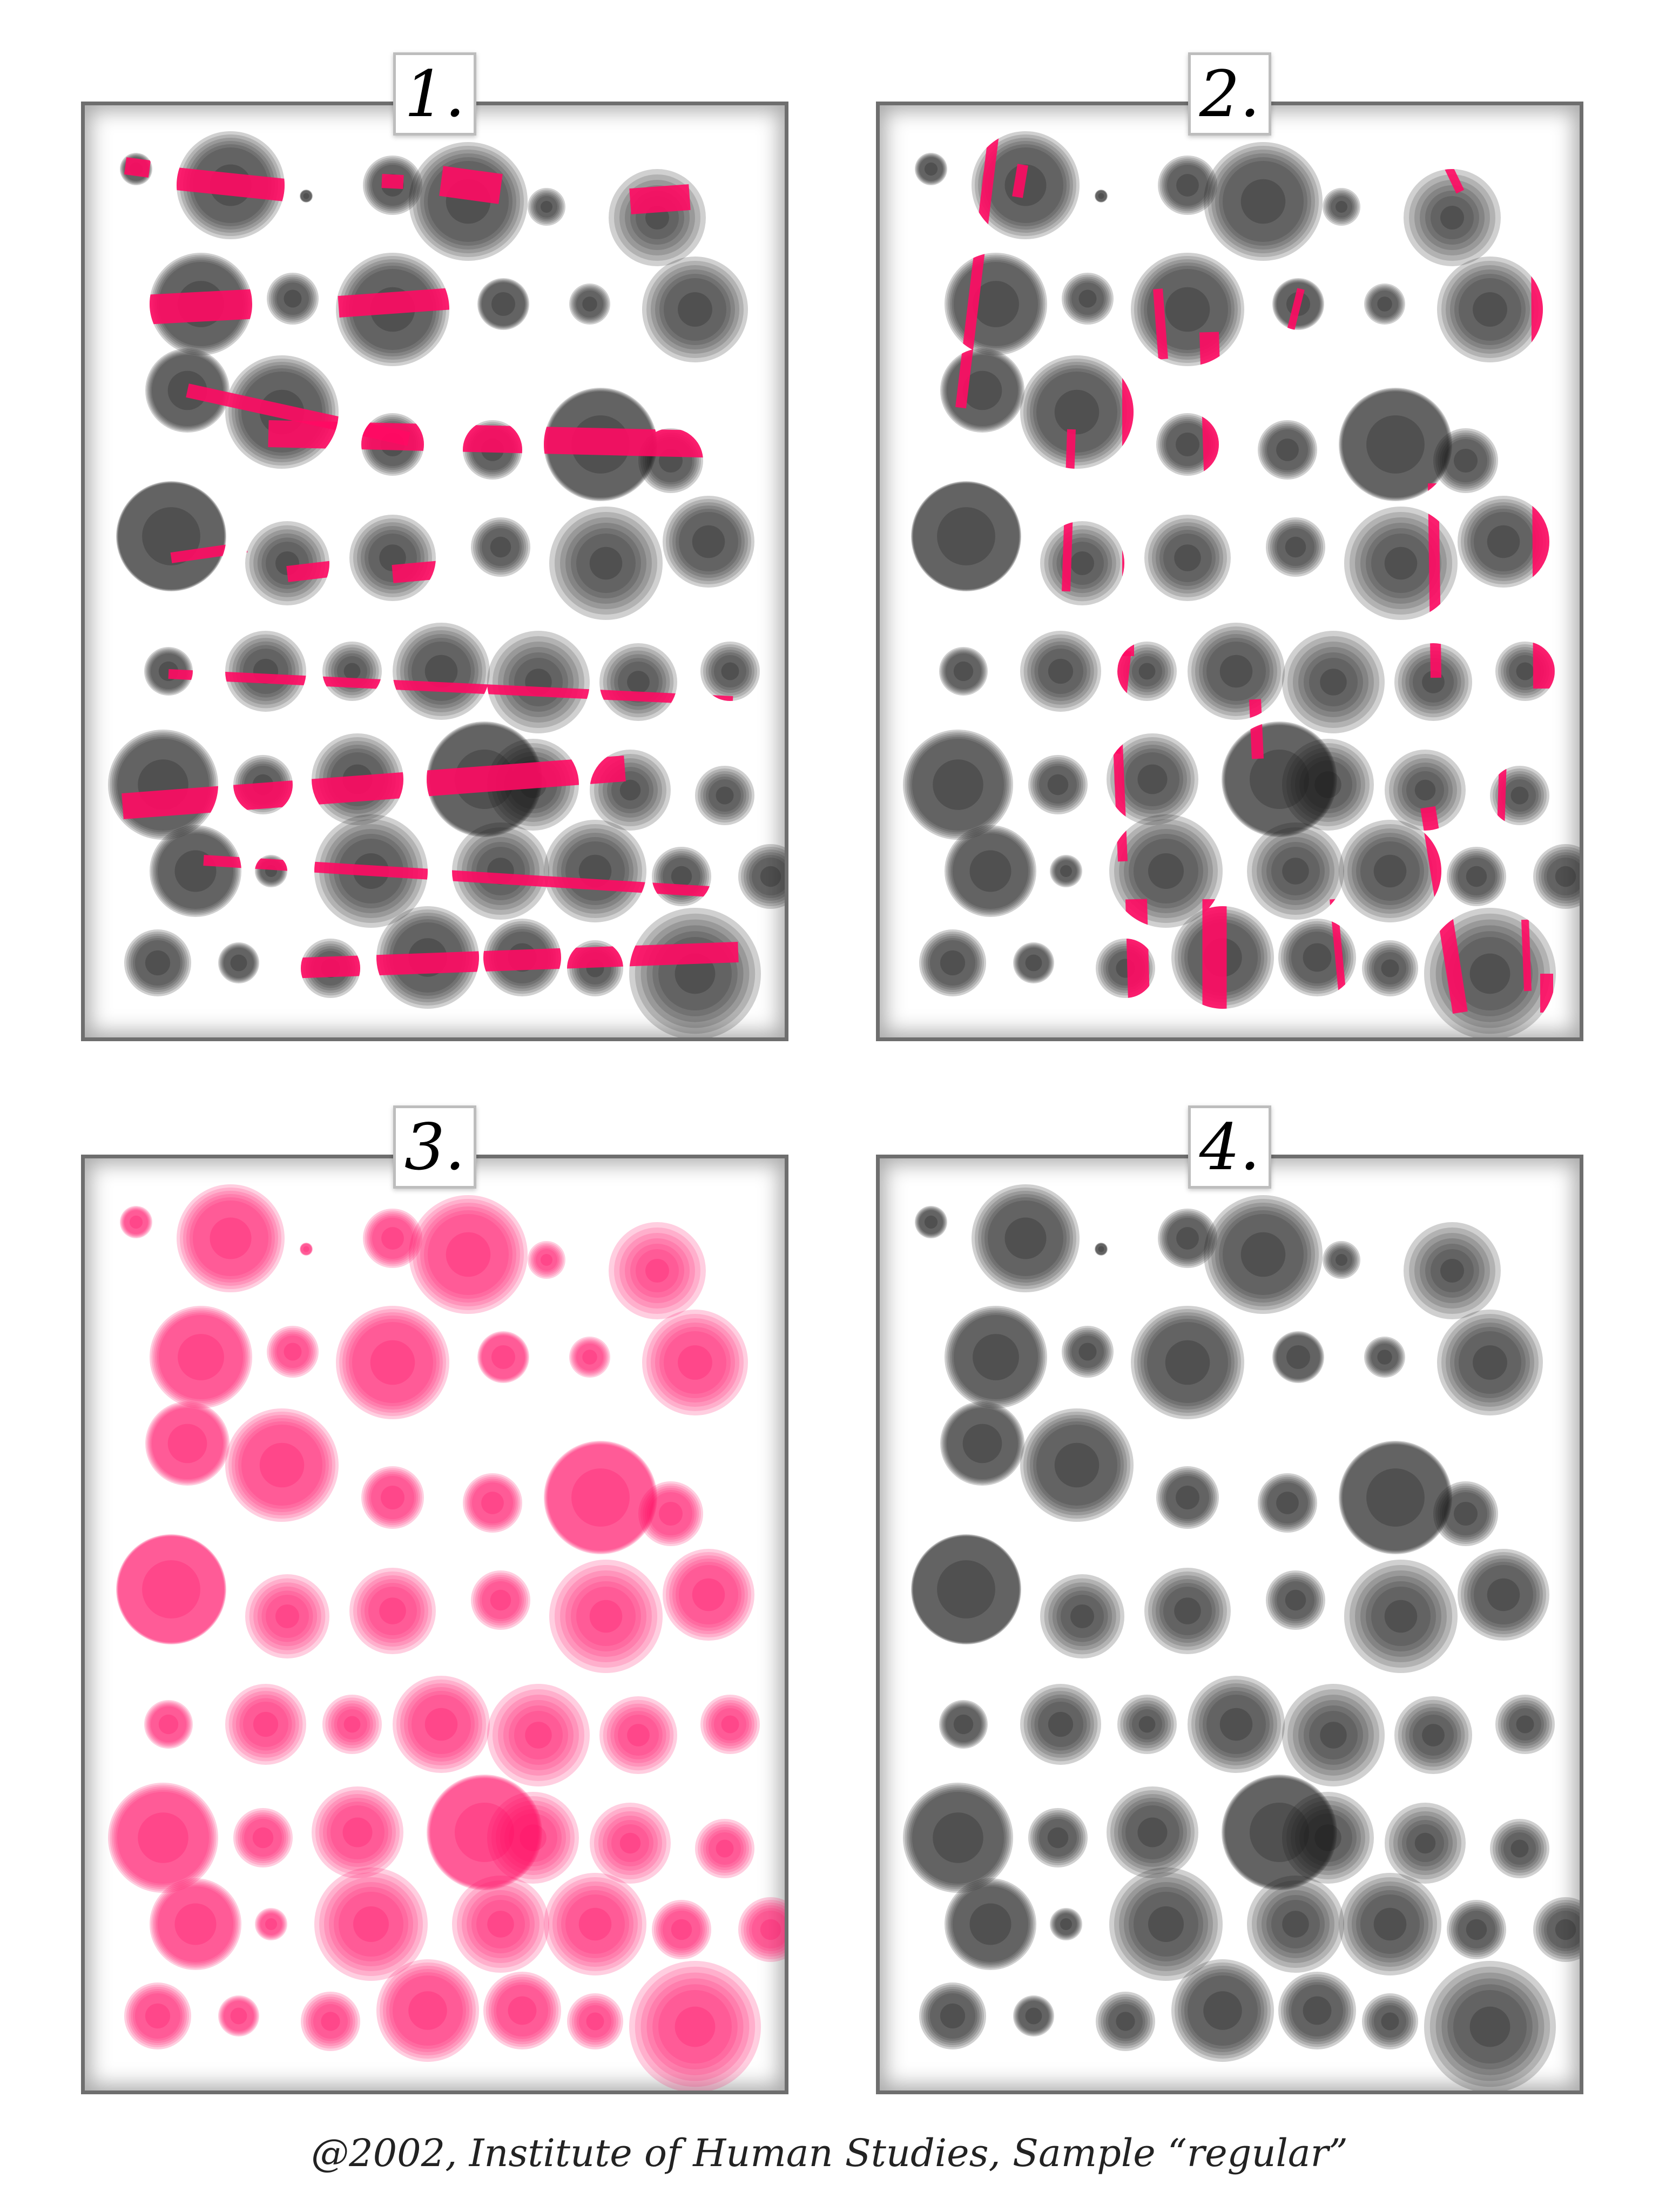  I want to click on panel-1-label: 1., so click(434, 94).